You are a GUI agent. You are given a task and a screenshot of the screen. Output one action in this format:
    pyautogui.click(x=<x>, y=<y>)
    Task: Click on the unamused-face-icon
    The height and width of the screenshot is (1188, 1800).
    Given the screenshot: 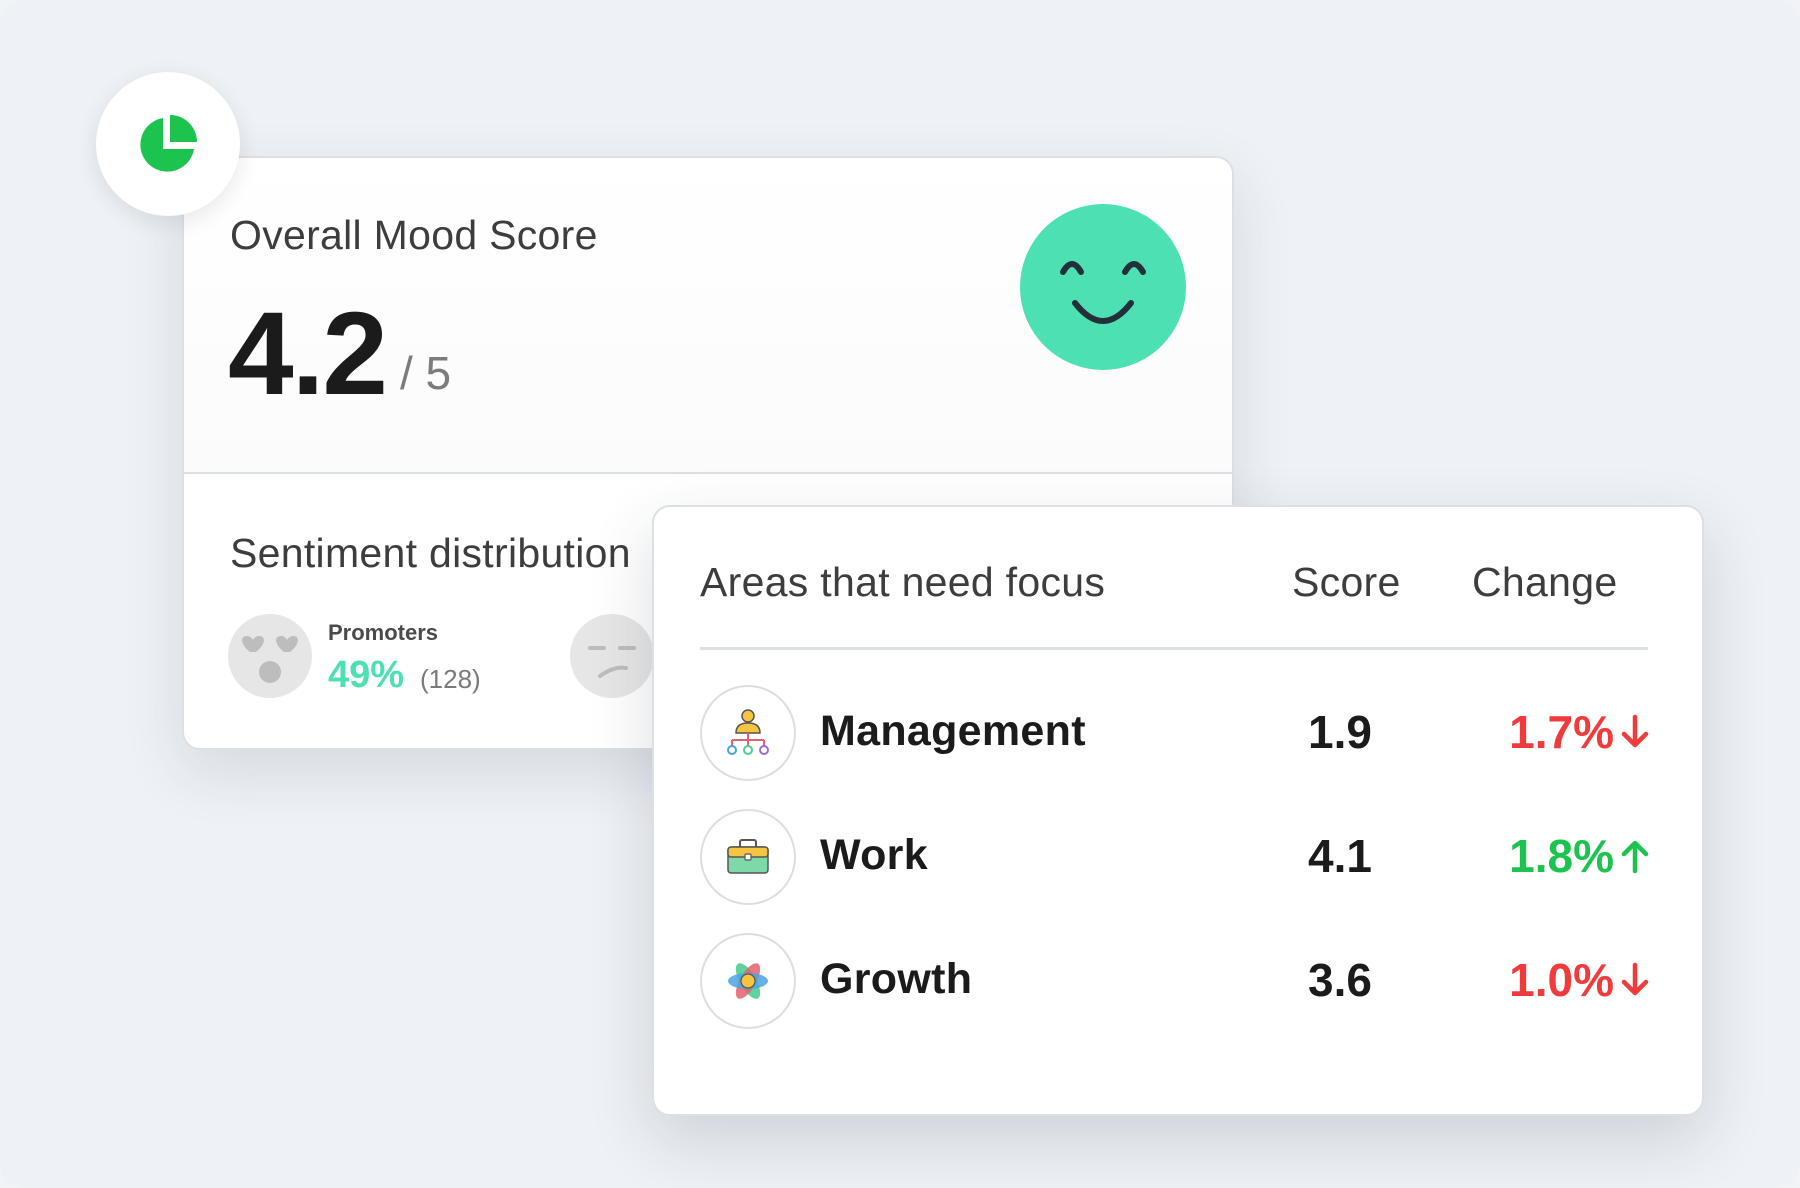 What is the action you would take?
    pyautogui.click(x=612, y=656)
    